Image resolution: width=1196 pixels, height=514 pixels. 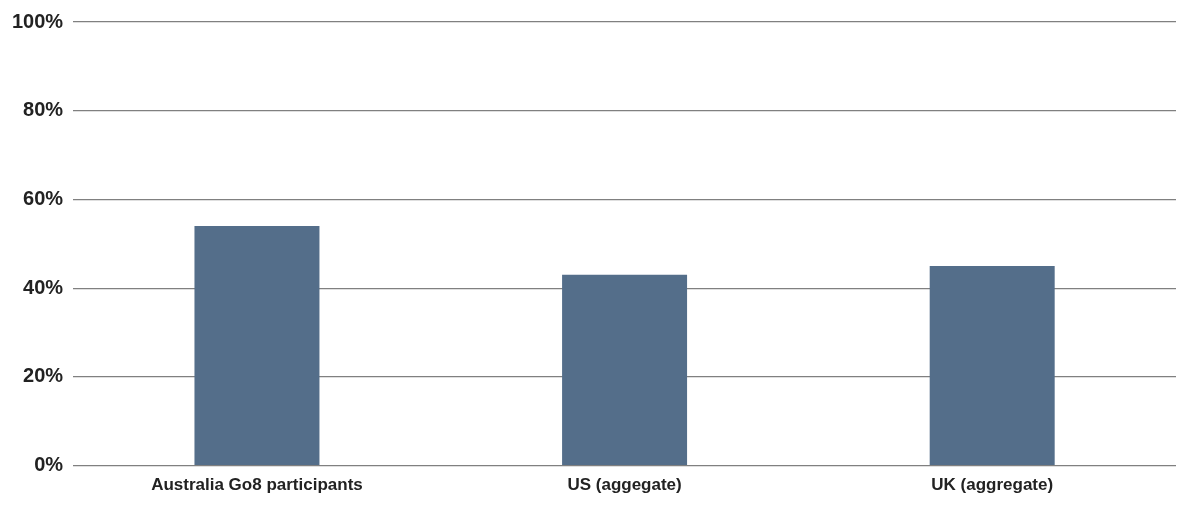 What do you see at coordinates (43, 375) in the screenshot?
I see `y-tick-label: 20%` at bounding box center [43, 375].